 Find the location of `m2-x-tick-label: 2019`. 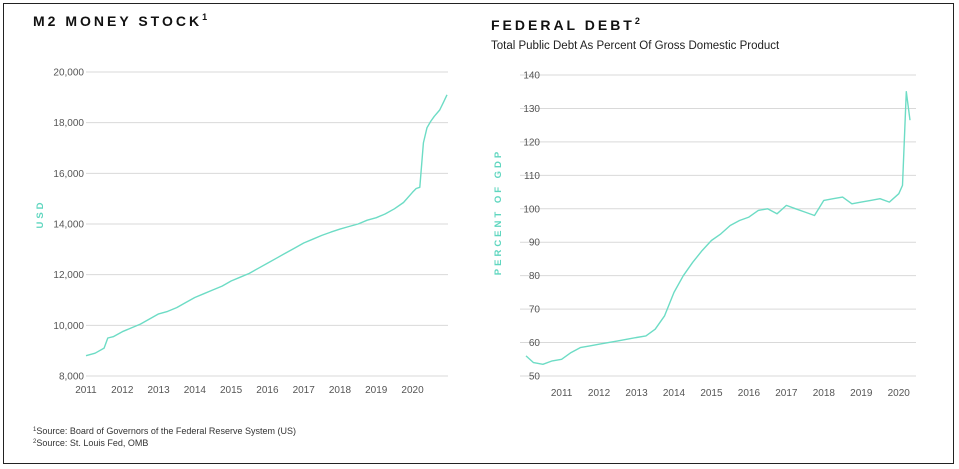

m2-x-tick-label: 2019 is located at coordinates (376, 390).